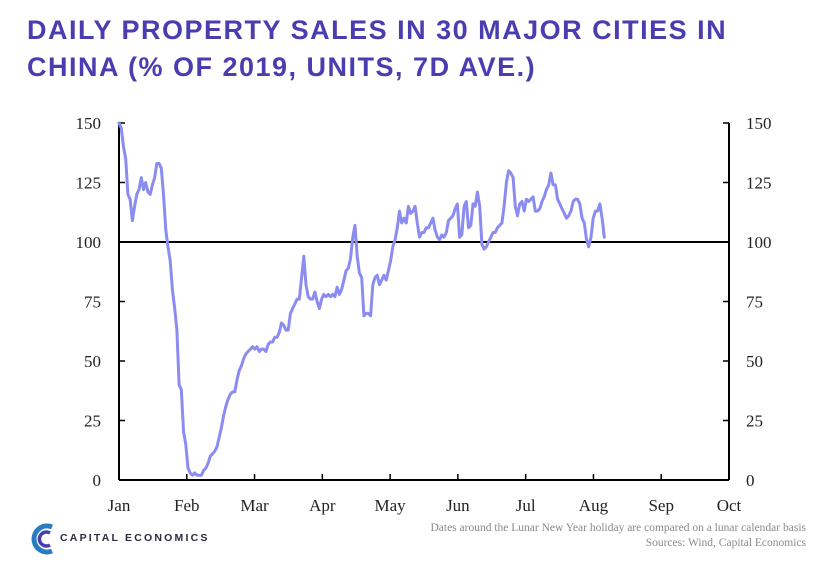  What do you see at coordinates (759, 242) in the screenshot?
I see `y-tick-label-right: 100` at bounding box center [759, 242].